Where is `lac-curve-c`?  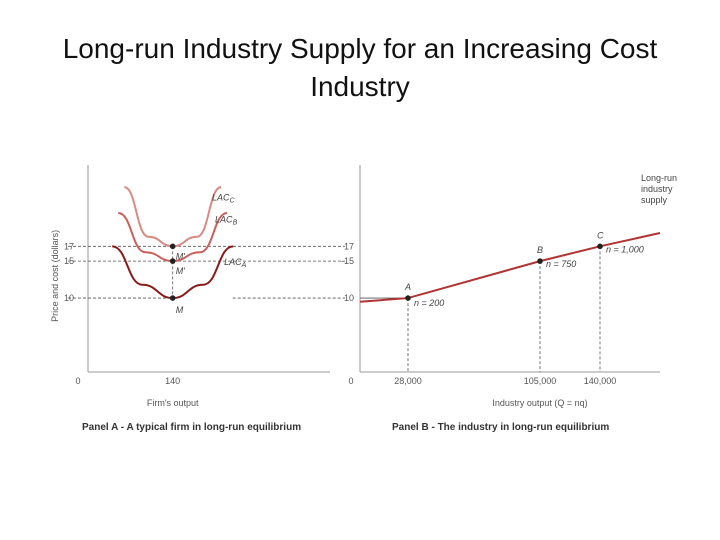
lac-curve-c is located at coordinates (172, 217).